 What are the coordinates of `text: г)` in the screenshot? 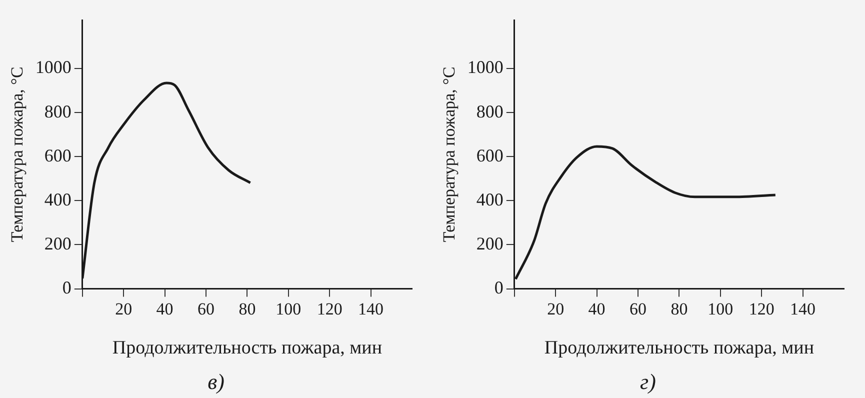 It's located at (648, 381).